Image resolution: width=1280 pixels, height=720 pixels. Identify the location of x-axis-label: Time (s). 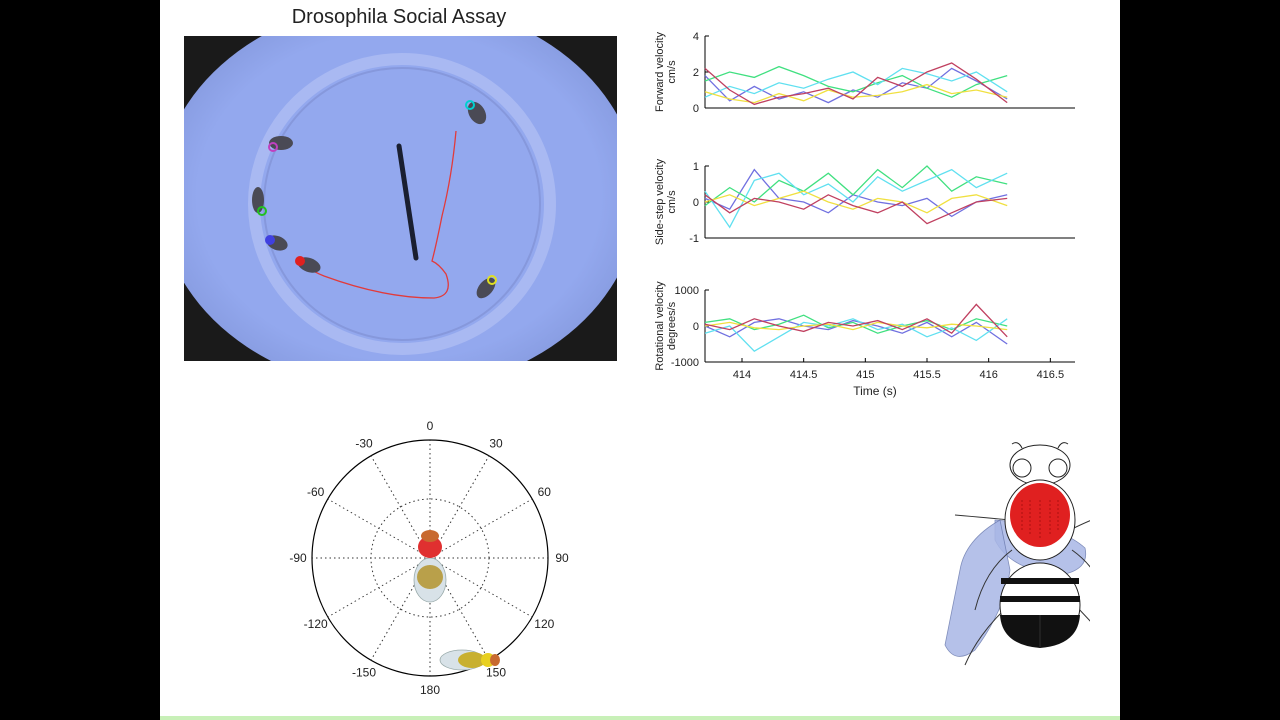
(875, 391).